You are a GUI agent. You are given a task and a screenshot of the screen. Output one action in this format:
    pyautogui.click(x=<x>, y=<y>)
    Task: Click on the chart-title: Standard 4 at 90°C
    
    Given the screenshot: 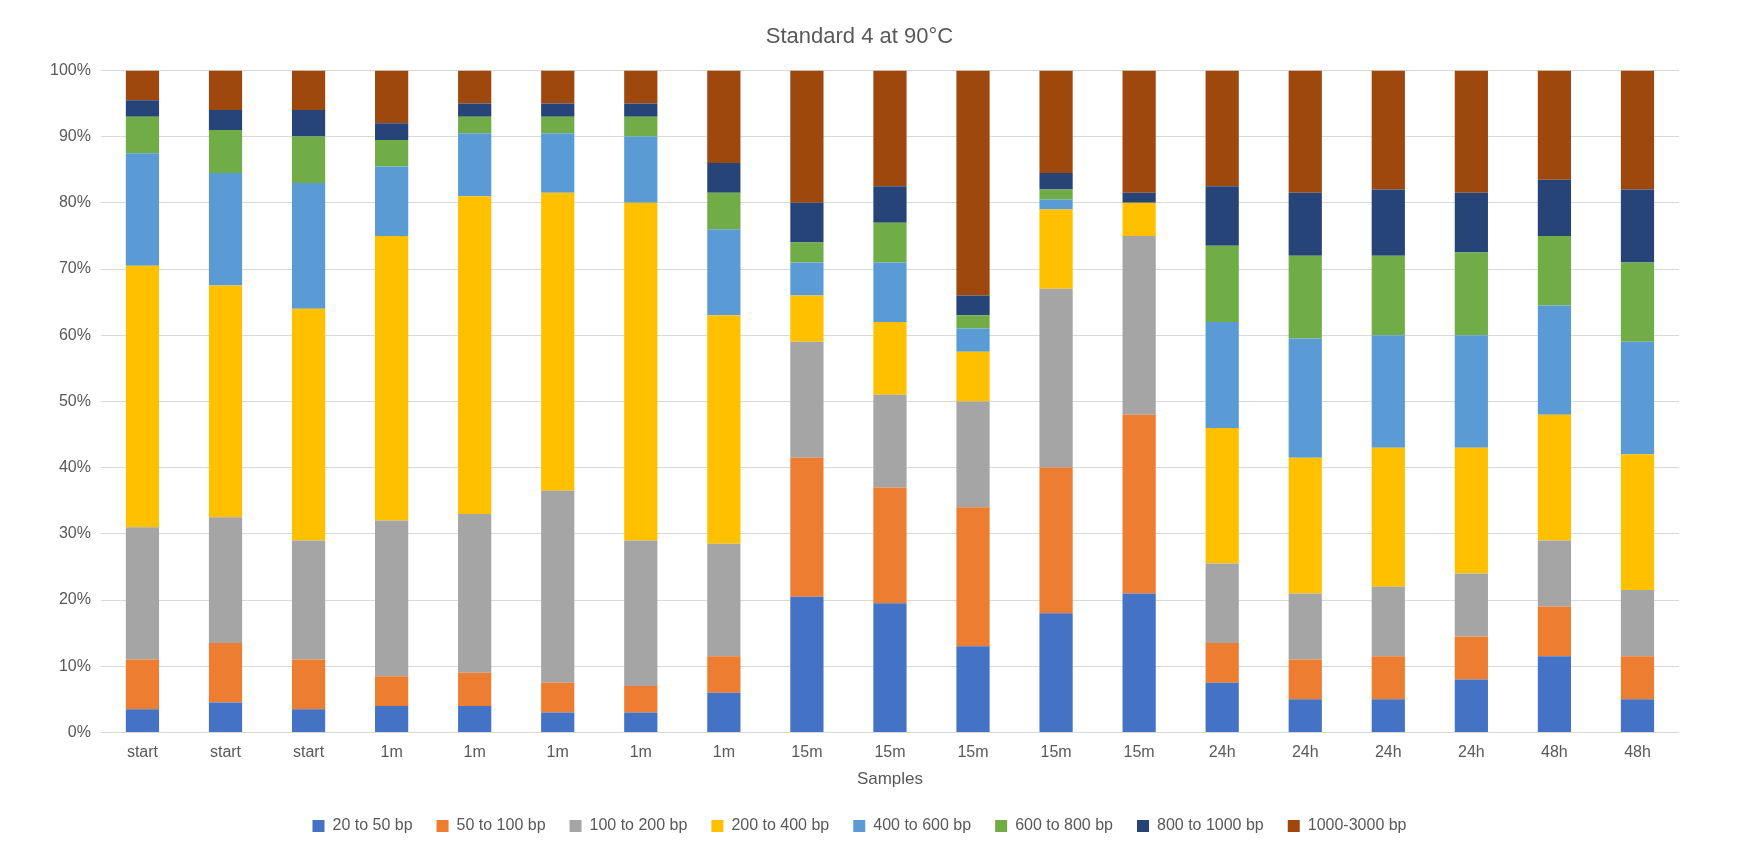 What is the action you would take?
    pyautogui.click(x=859, y=36)
    